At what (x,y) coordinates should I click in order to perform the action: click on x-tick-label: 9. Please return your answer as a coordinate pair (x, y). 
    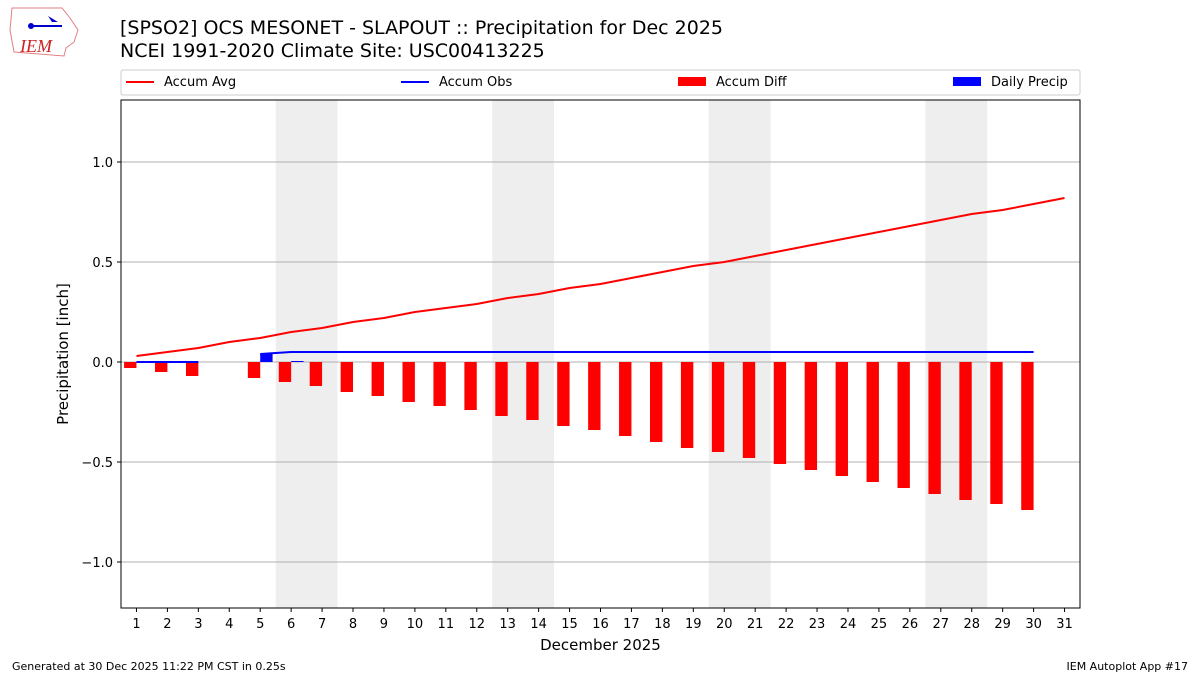
    Looking at the image, I should click on (384, 624).